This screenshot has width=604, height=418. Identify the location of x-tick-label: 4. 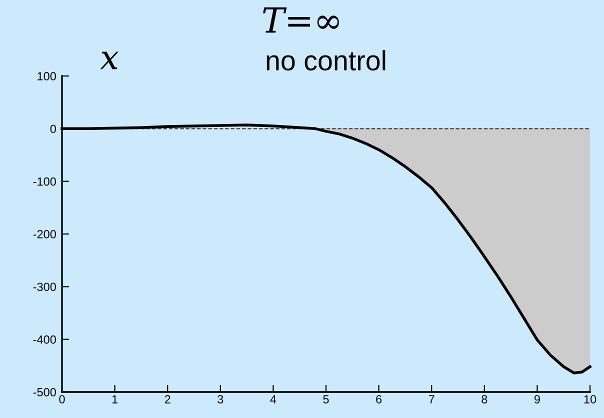
(273, 399).